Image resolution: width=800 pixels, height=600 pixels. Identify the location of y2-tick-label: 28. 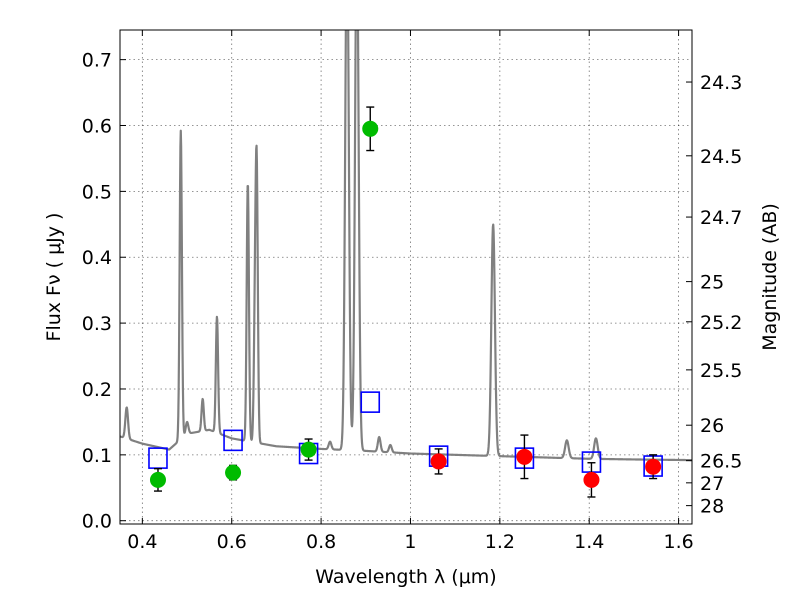
(712, 507).